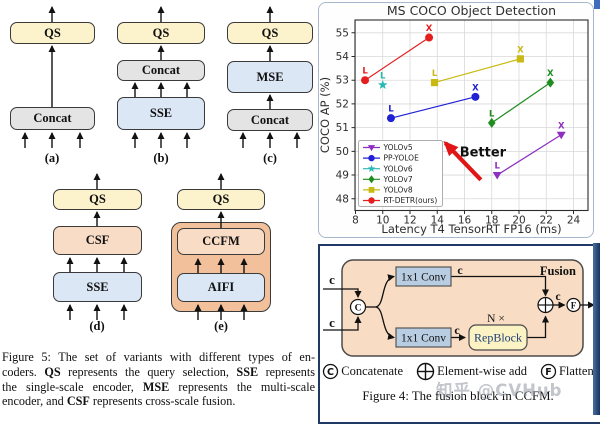  Describe the element at coordinates (221, 326) in the screenshot. I see `label-e: (e)` at that location.